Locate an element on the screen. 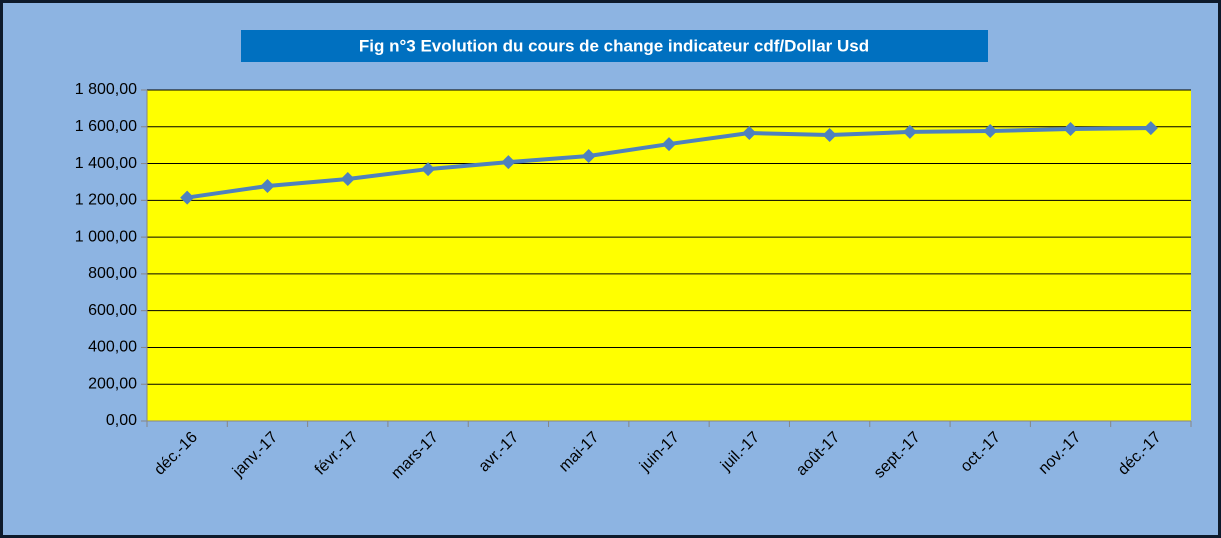 This screenshot has height=538, width=1221. y-tick-label: 600,00 is located at coordinates (112, 310).